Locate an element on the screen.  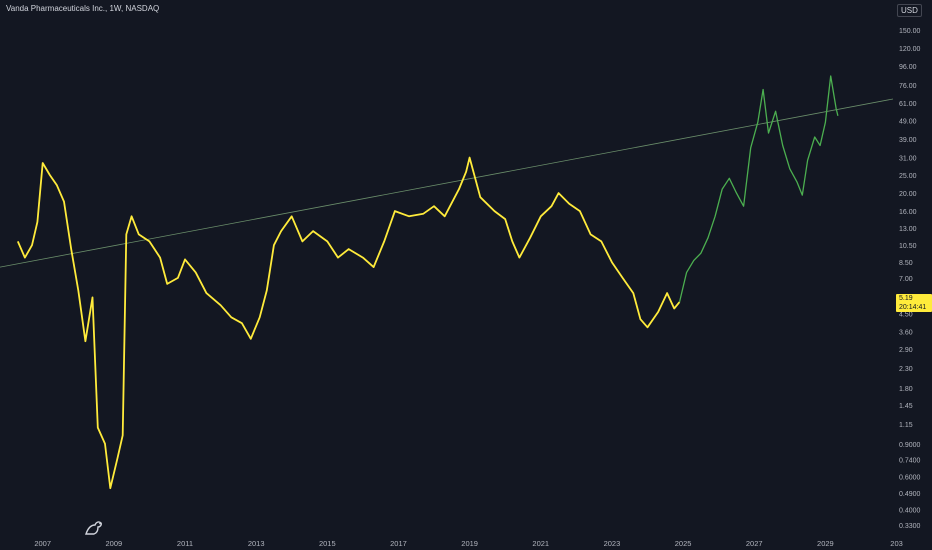
price-tick-label: 39.00 is located at coordinates (908, 140).